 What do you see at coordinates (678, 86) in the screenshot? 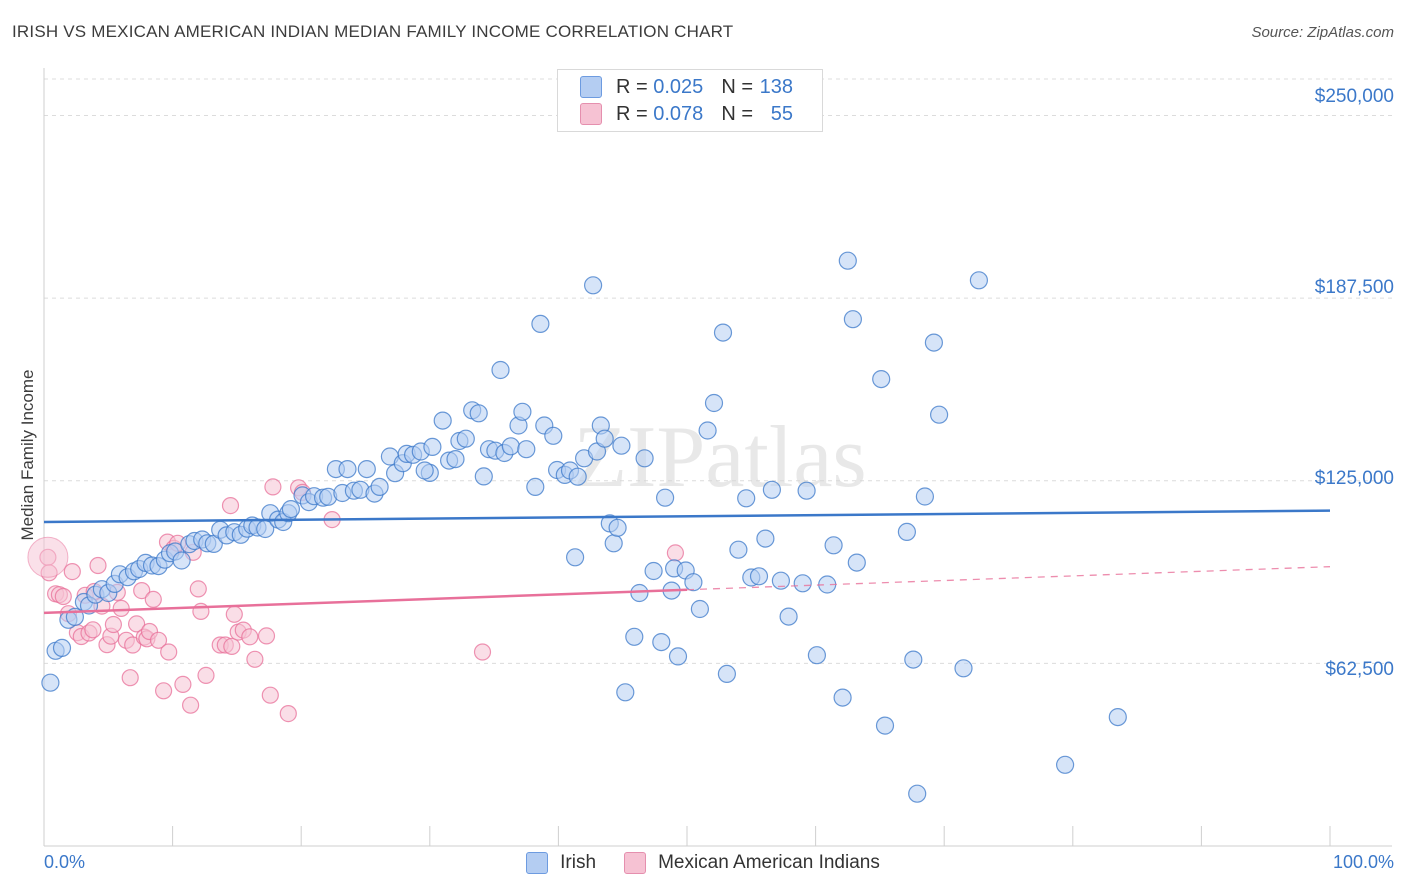
I see `r-value-irish: 0.025` at bounding box center [678, 86].